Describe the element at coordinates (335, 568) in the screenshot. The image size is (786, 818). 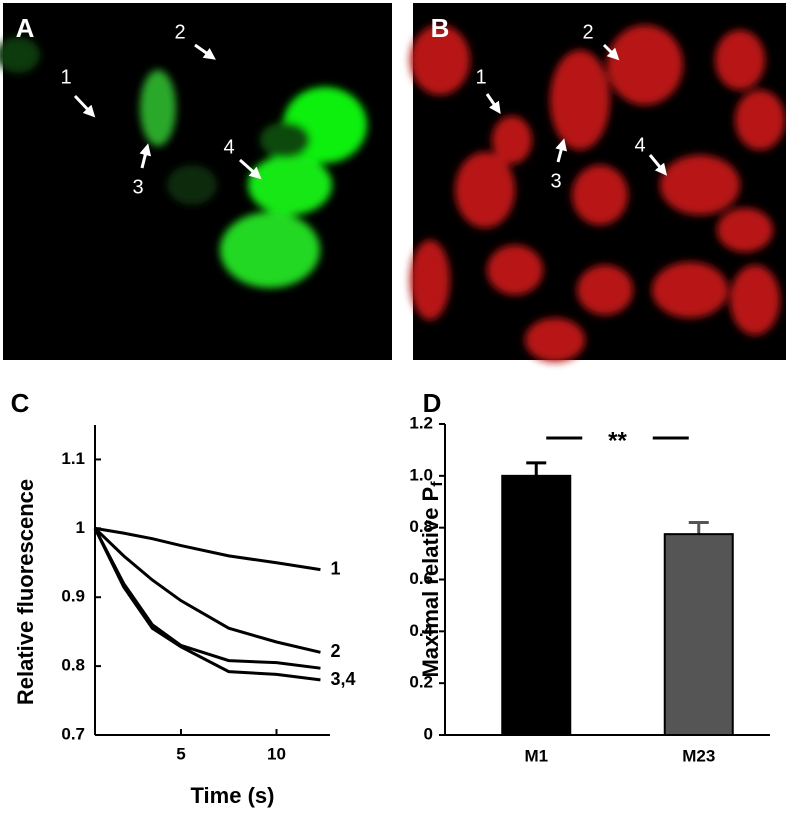
I see `series-label: 1` at that location.